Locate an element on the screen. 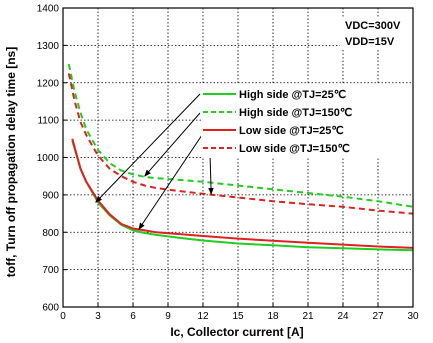 The width and height of the screenshot is (433, 343). legend-label-4: Low side @TJ=150℃ is located at coordinates (294, 149).